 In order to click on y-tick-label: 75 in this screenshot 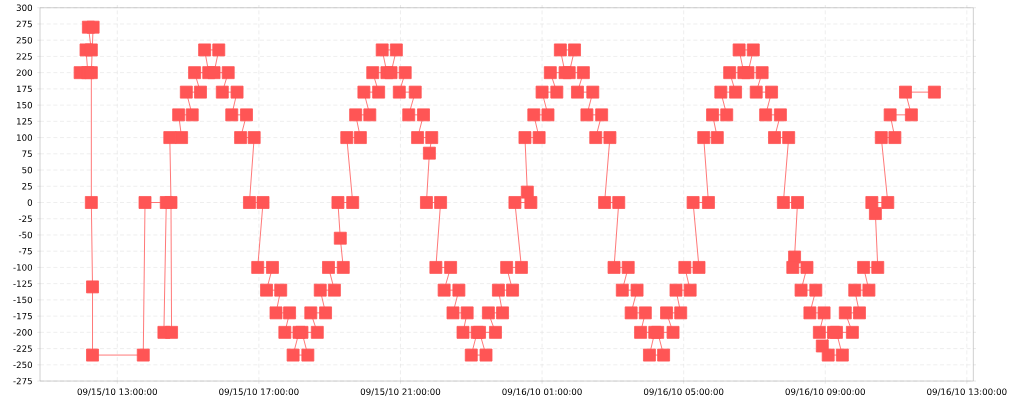, I will do `click(27, 154)`.